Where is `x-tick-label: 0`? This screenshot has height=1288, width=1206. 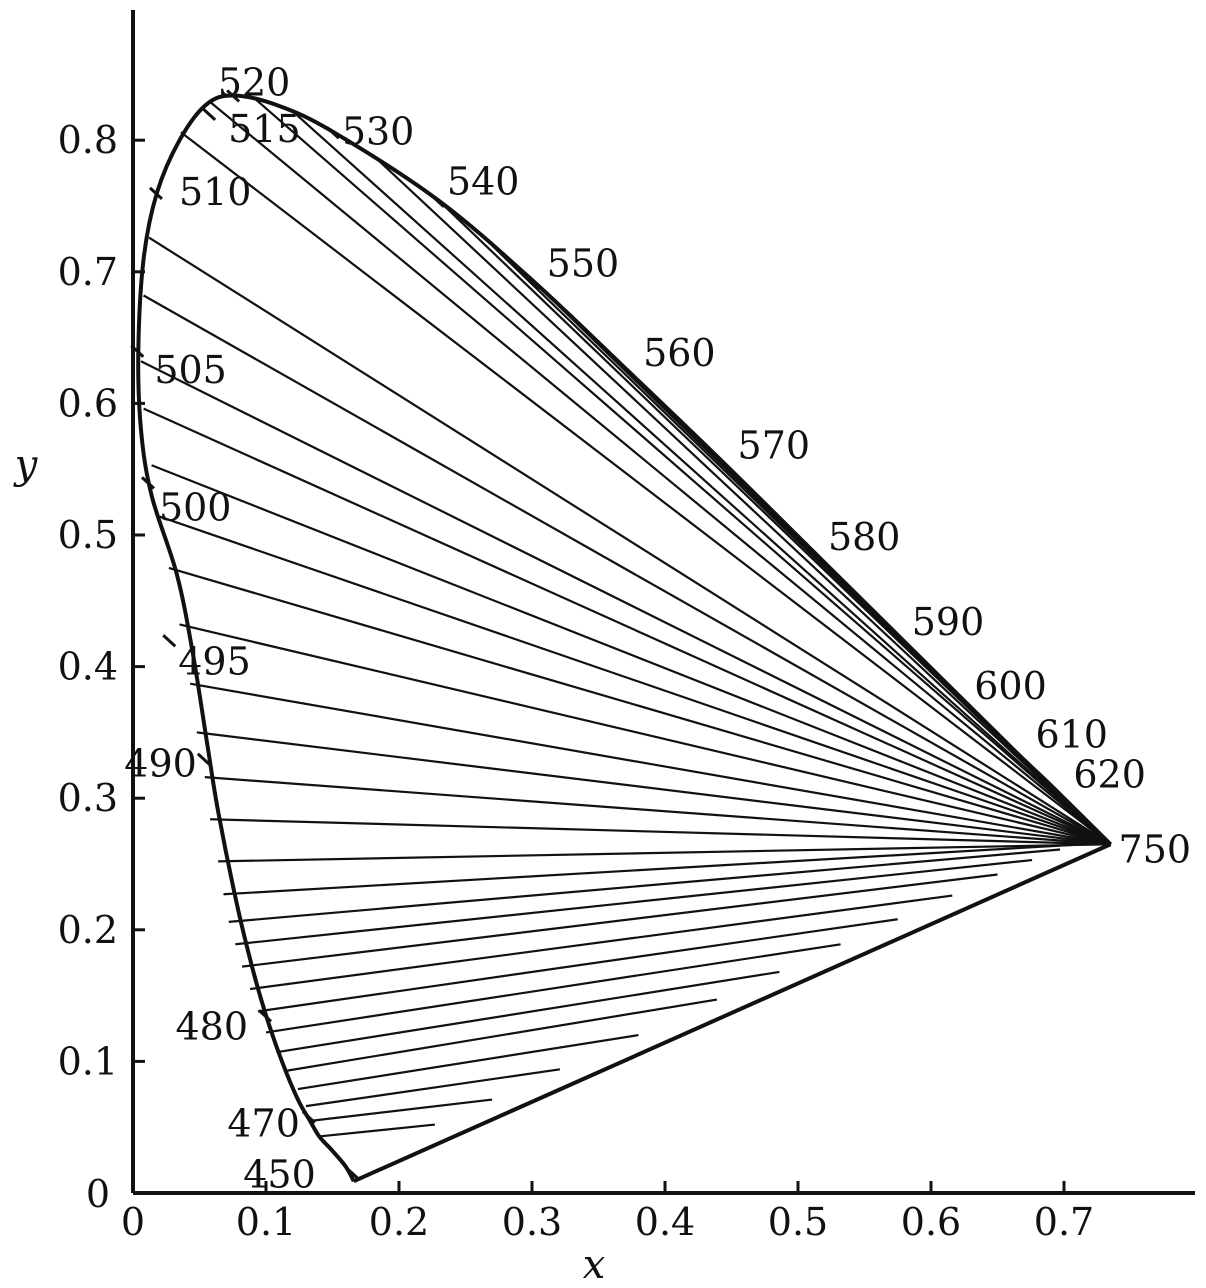
x-tick-label: 0 is located at coordinates (133, 1222).